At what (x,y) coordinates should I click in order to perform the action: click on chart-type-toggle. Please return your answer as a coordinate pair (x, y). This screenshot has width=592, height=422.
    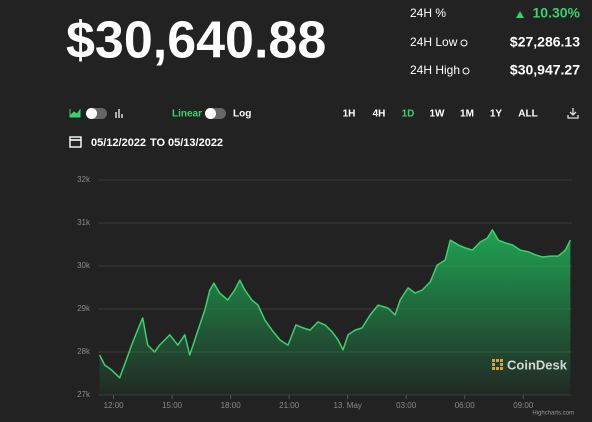
    Looking at the image, I should click on (96, 113).